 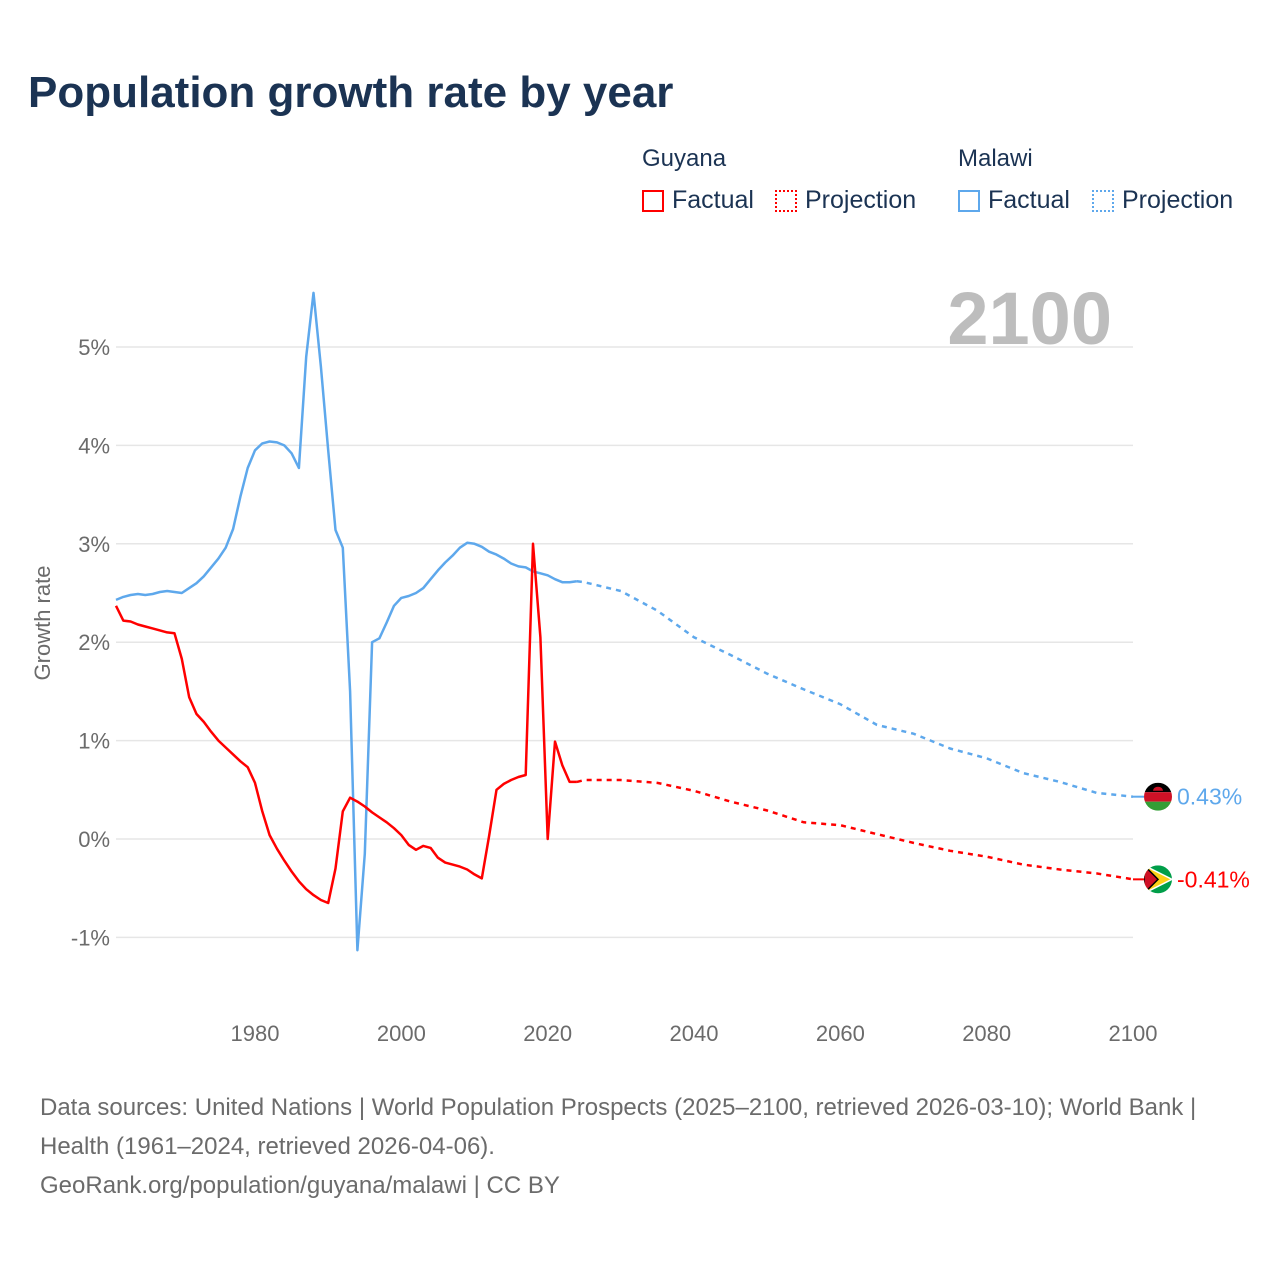 What do you see at coordinates (94, 347) in the screenshot?
I see `y-tick-label: 5%` at bounding box center [94, 347].